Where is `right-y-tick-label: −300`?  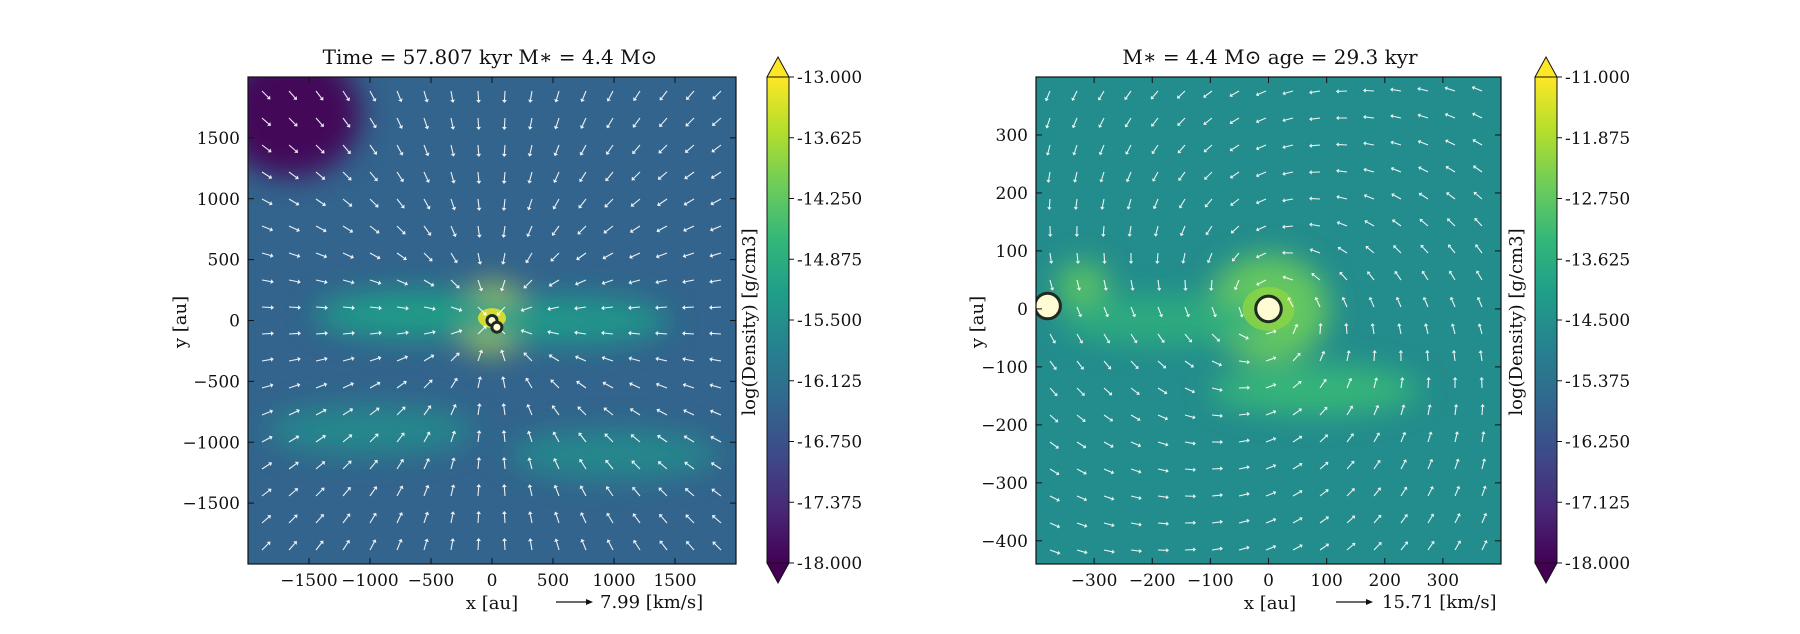
right-y-tick-label: −300 is located at coordinates (1004, 484).